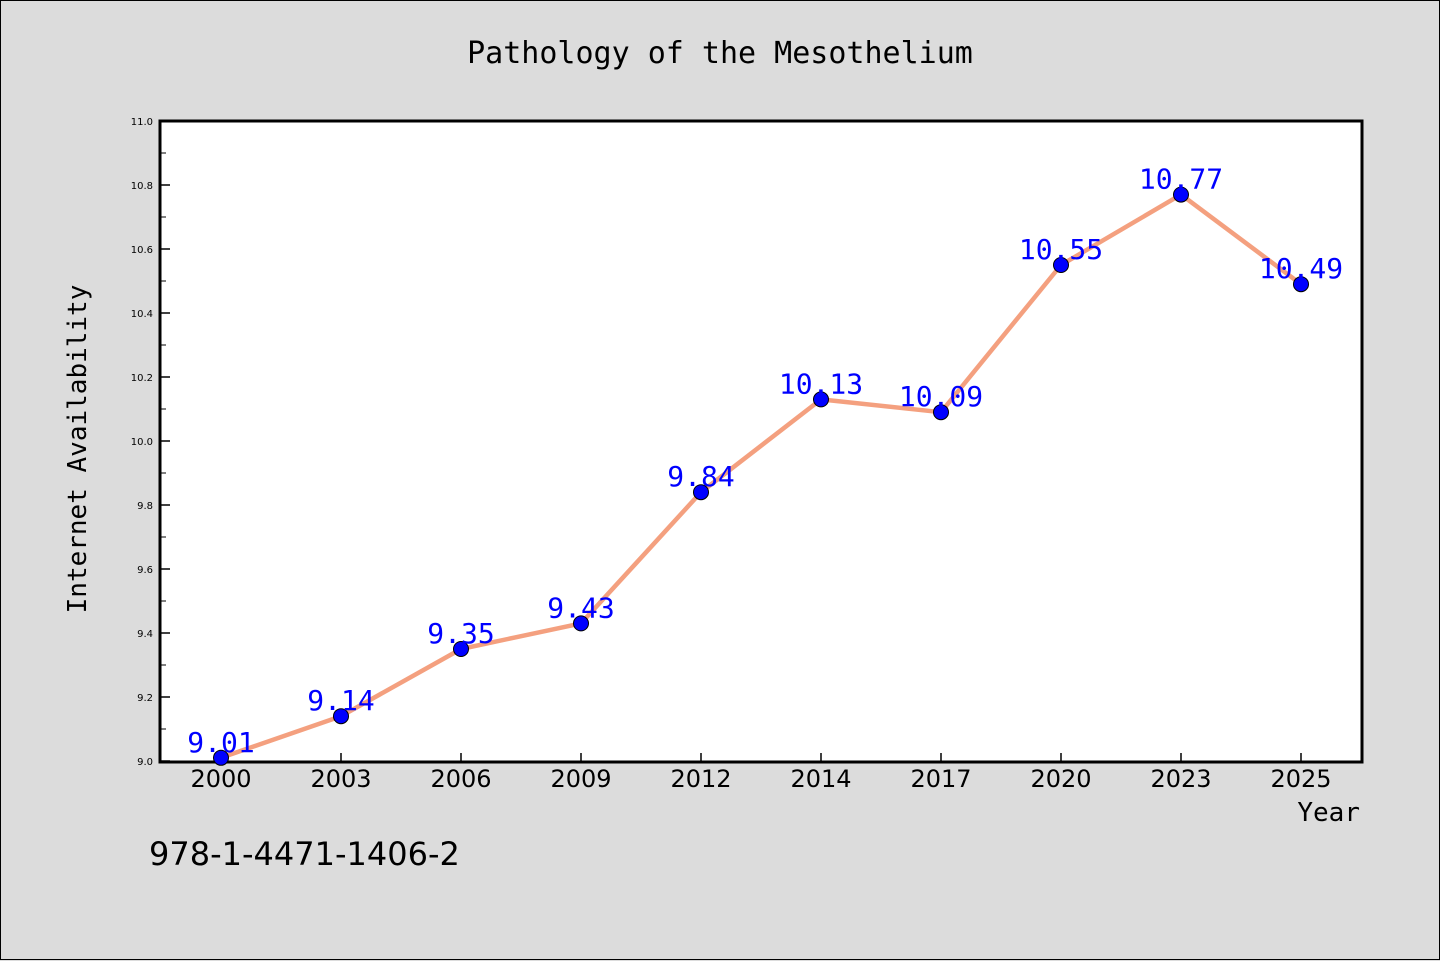 This screenshot has width=1440, height=961. What do you see at coordinates (1061, 249) in the screenshot?
I see `data-label: 10.55` at bounding box center [1061, 249].